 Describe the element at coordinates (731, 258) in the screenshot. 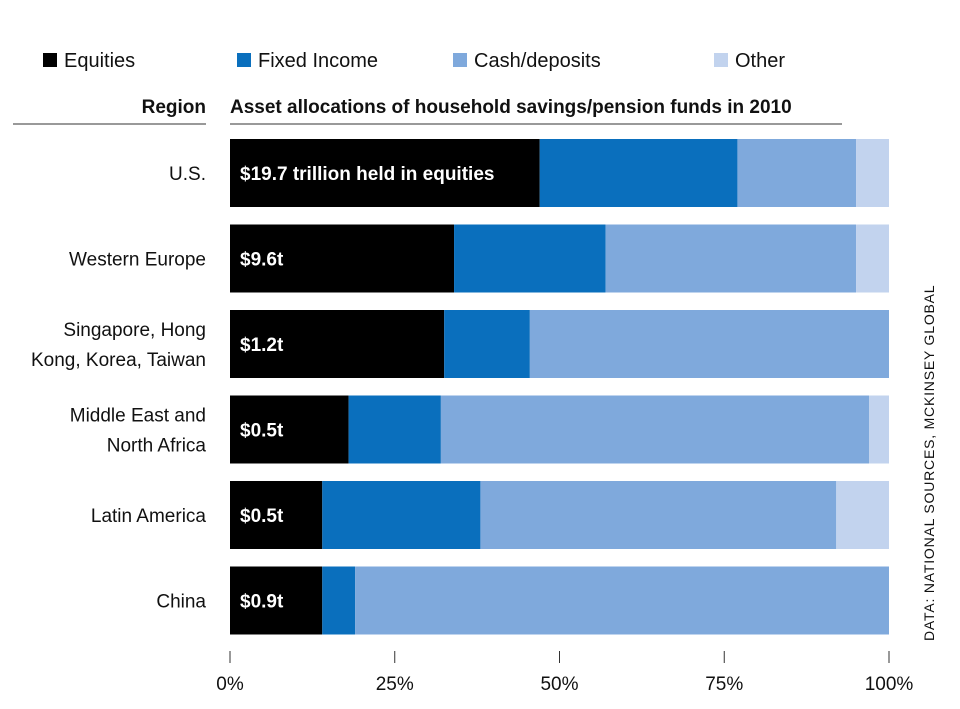

I see `bar-segment-cash-deposits-western-europe` at that location.